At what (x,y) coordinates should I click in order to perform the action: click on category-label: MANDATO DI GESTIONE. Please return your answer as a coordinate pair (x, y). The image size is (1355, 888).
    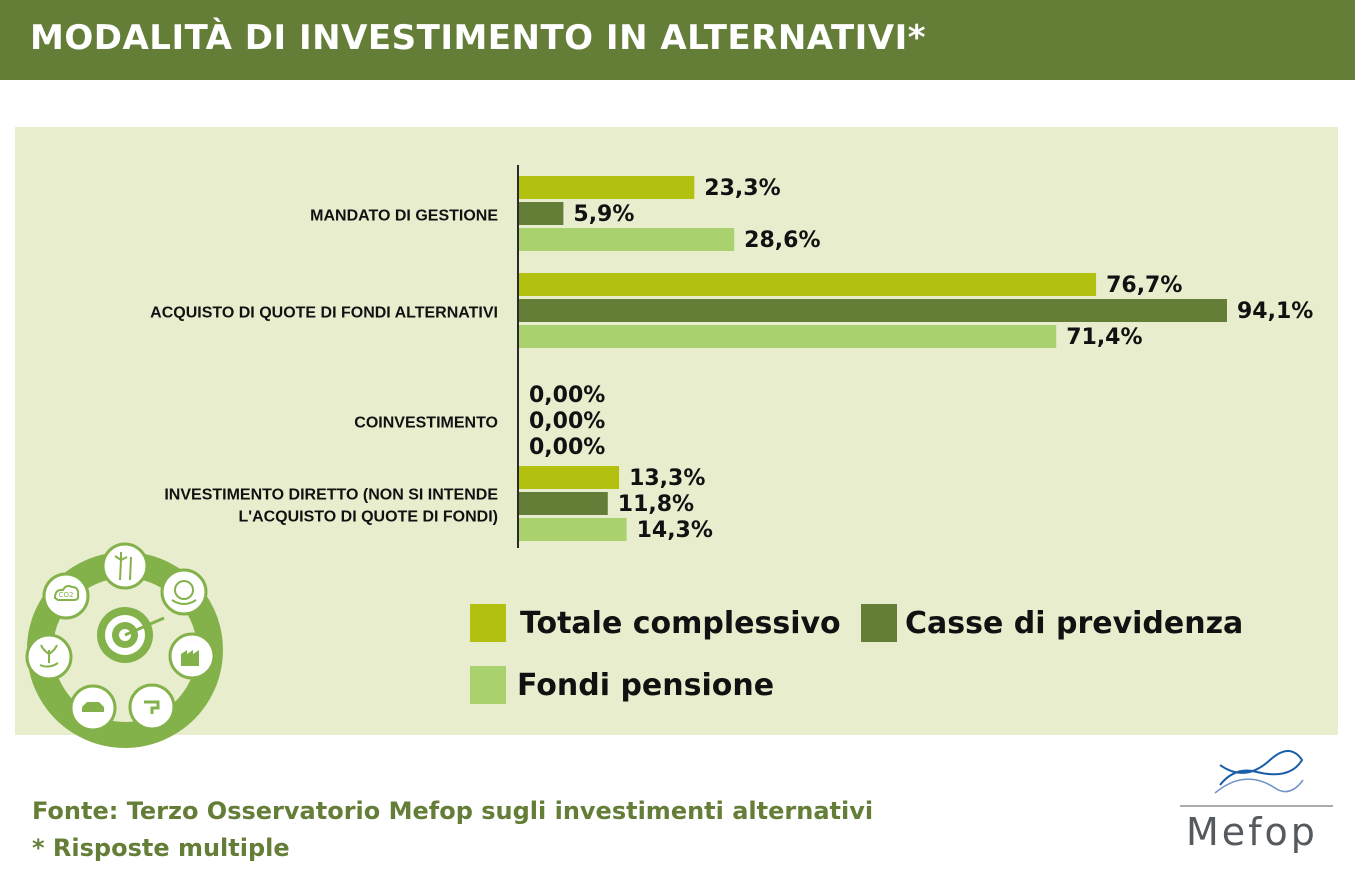
    Looking at the image, I should click on (404, 216).